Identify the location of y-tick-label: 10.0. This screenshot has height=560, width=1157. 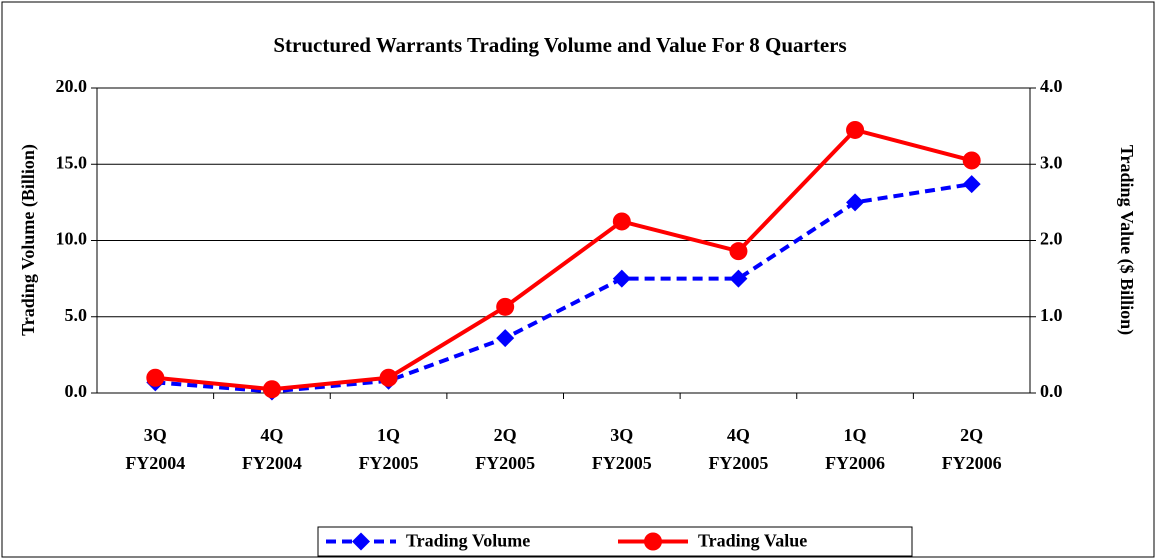
(72, 239).